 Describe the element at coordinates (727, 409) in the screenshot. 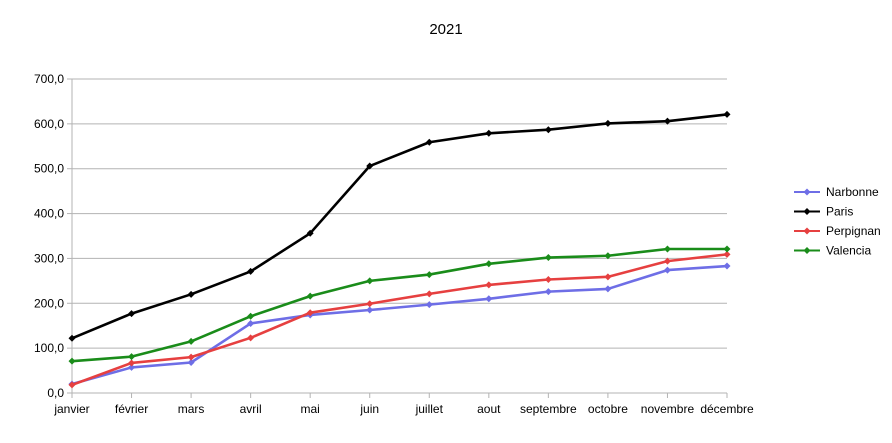

I see `x-tick-label: décembre` at that location.